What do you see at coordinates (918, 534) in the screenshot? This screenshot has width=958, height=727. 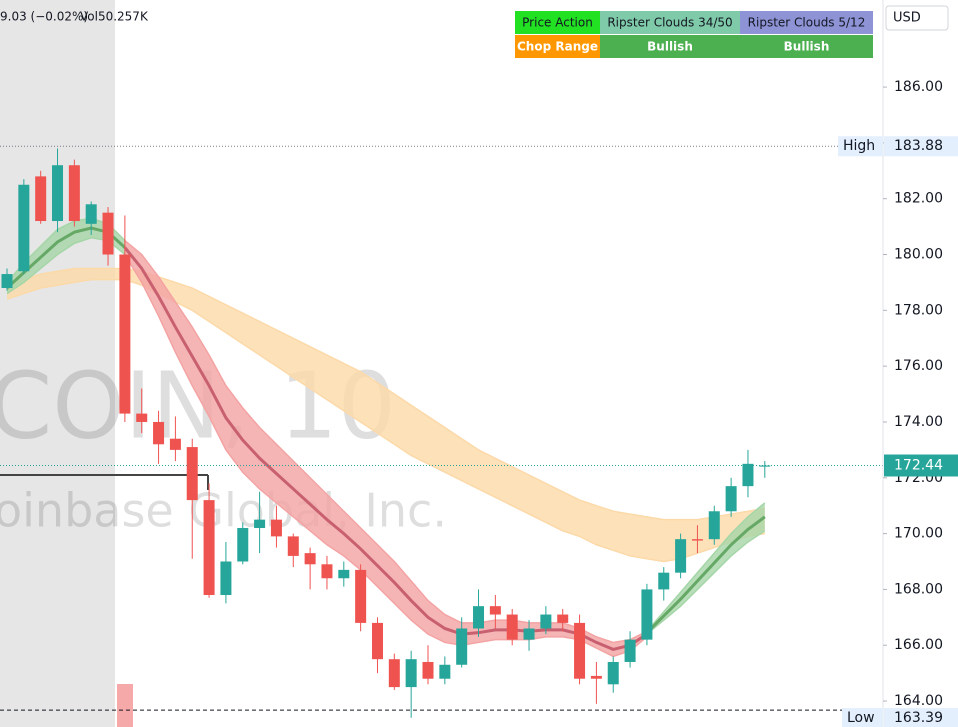 I see `y-tick-label: 170.00` at bounding box center [918, 534].